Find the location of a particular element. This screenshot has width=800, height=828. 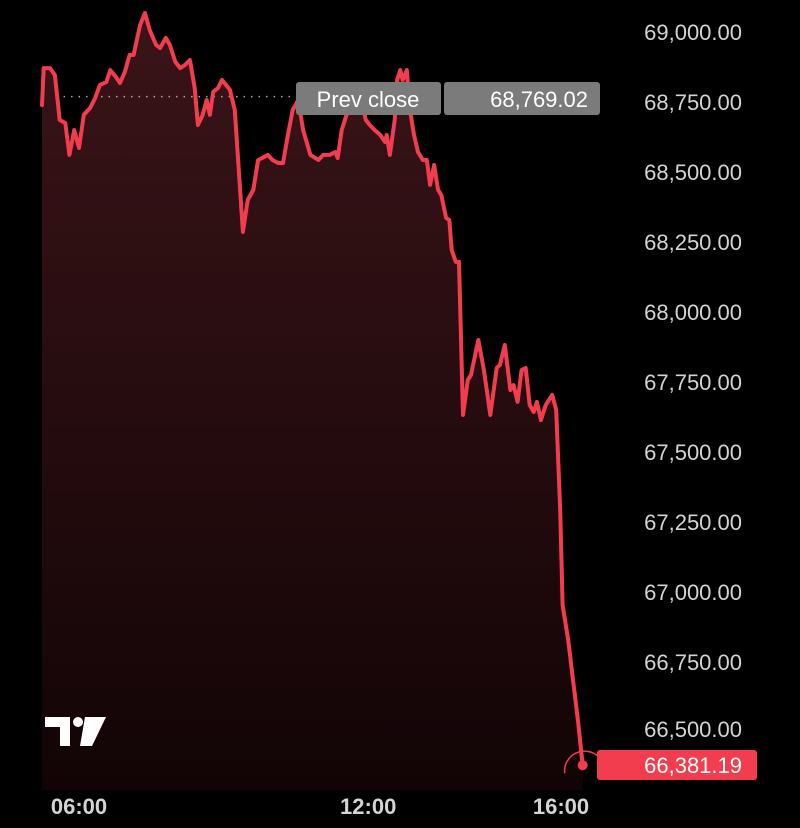

y-tick-label: 68,250.00 is located at coordinates (693, 242).